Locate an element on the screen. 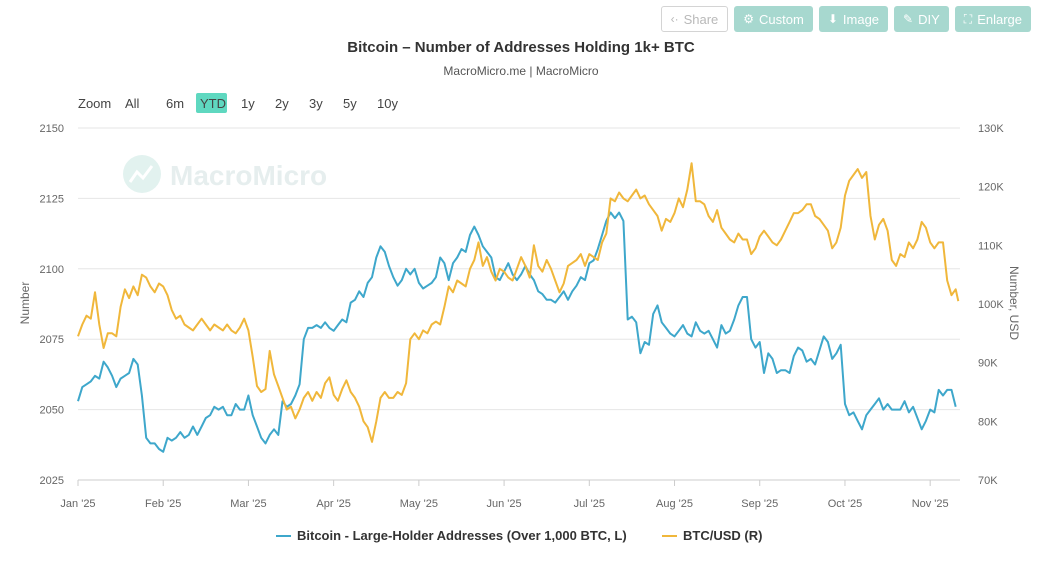  range-button-highlight is located at coordinates (211, 103).